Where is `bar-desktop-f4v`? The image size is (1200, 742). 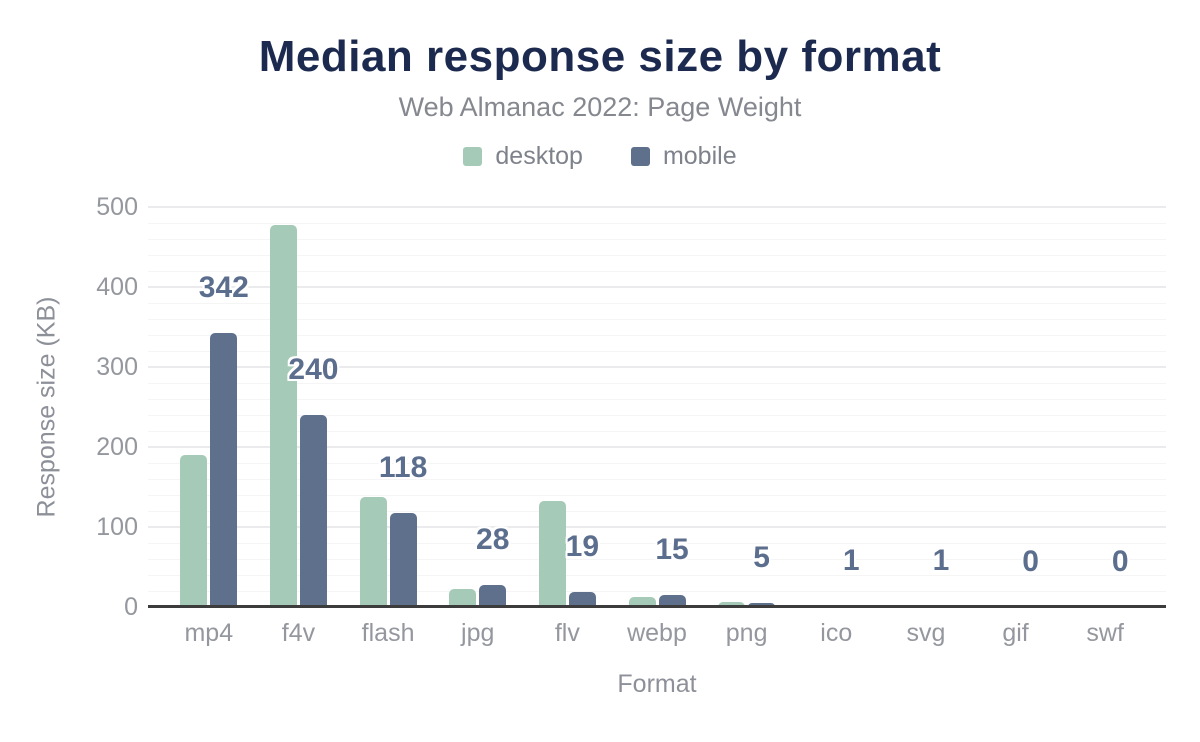 bar-desktop-f4v is located at coordinates (283, 415).